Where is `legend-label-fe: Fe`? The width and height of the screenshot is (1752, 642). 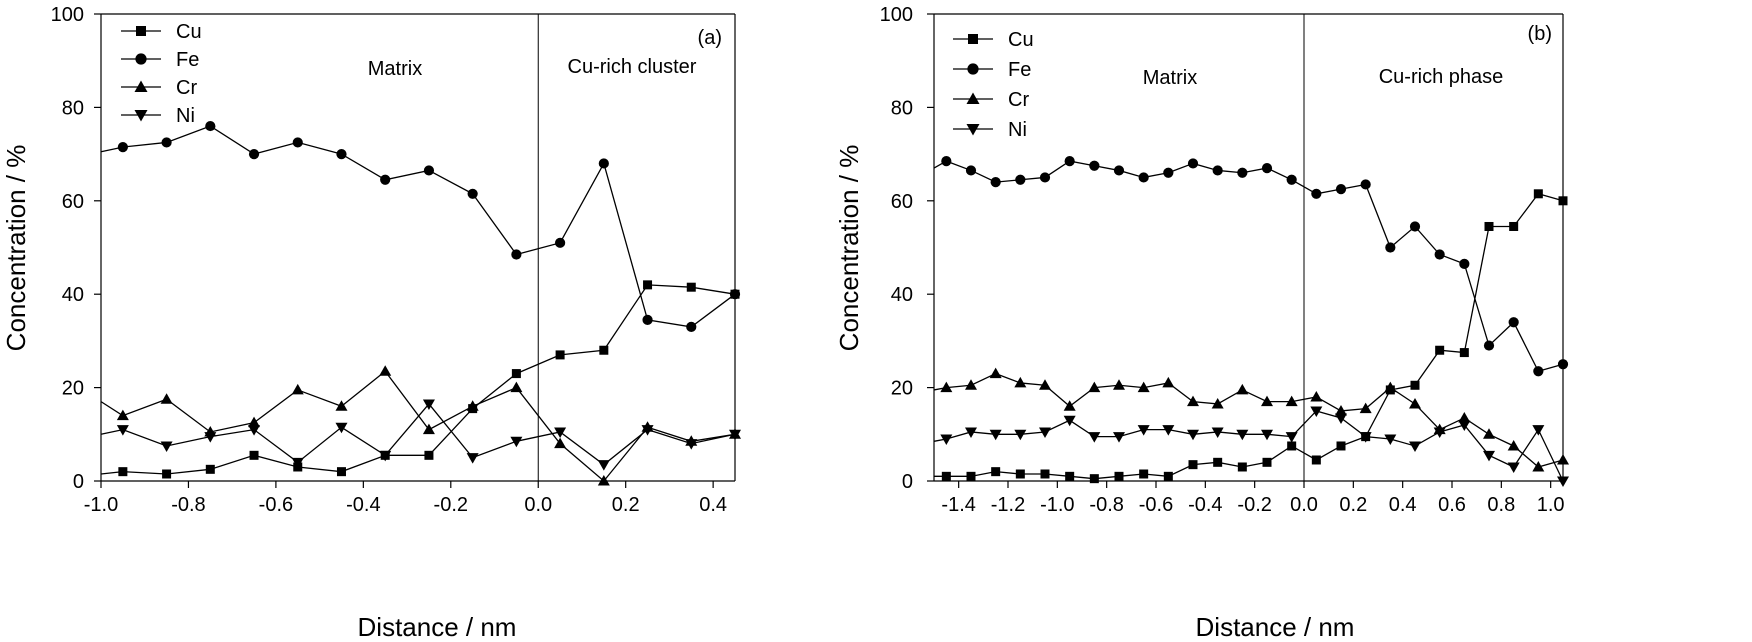 legend-label-fe: Fe is located at coordinates (187, 60).